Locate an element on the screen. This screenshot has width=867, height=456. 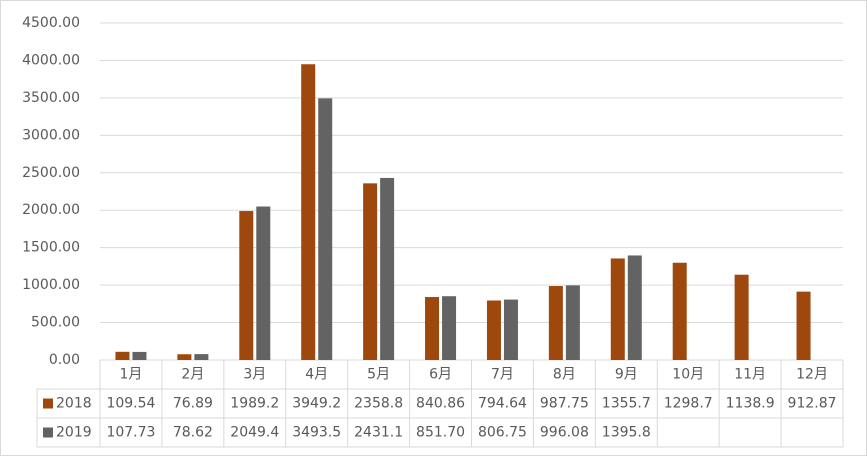
legend-label: 2018 is located at coordinates (74, 404).